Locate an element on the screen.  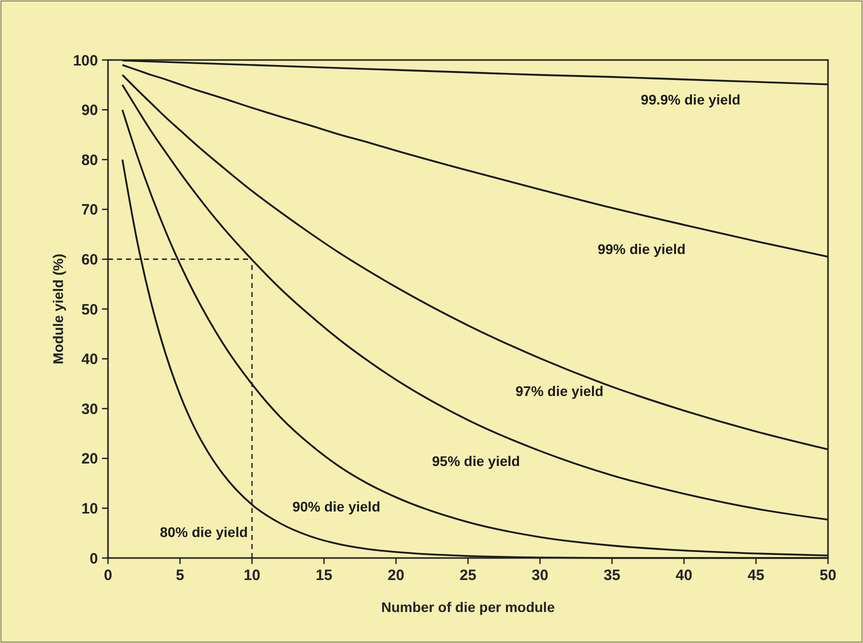
x-tick-label: 25 is located at coordinates (468, 575).